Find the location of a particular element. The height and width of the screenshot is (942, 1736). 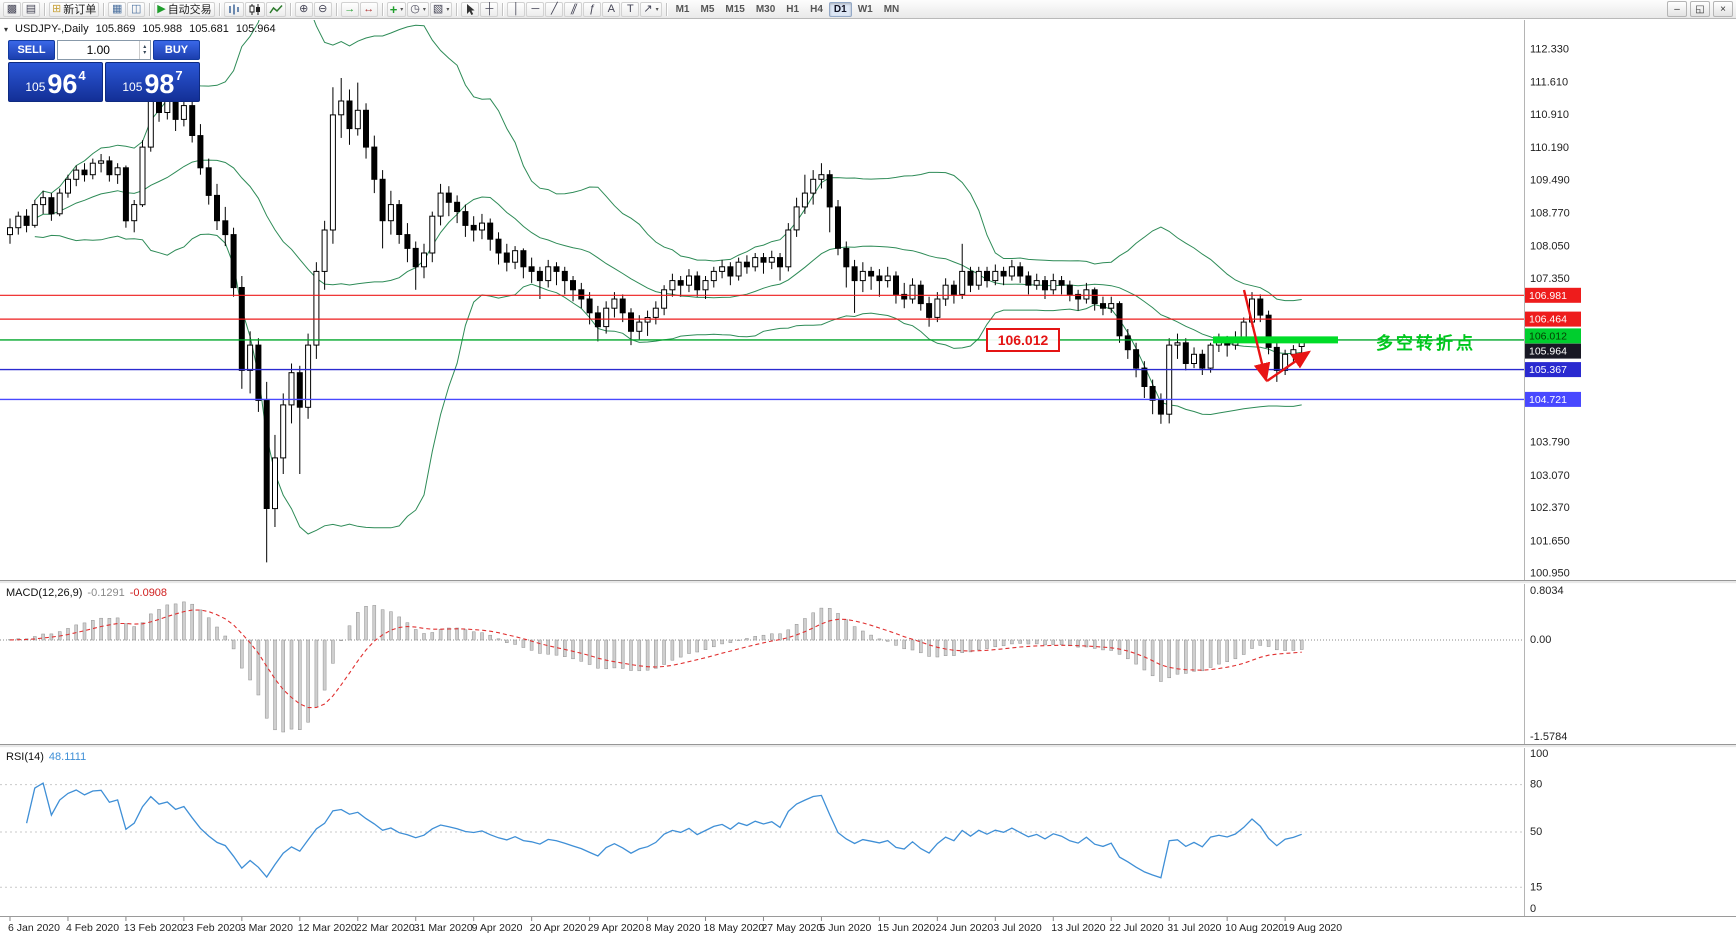

svg-text: 0.8034 is located at coordinates (1547, 591).